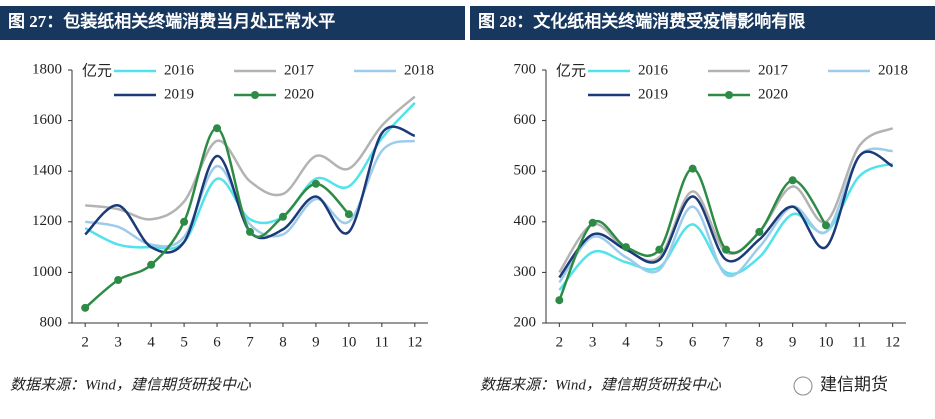  Describe the element at coordinates (525, 221) in the screenshot. I see `y-tick-label: 400` at that location.